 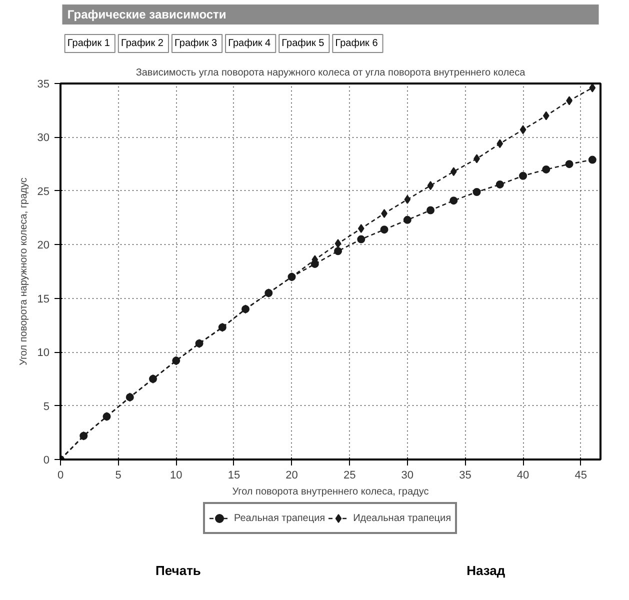 I want to click on y-tick-label: 5, so click(x=46, y=406).